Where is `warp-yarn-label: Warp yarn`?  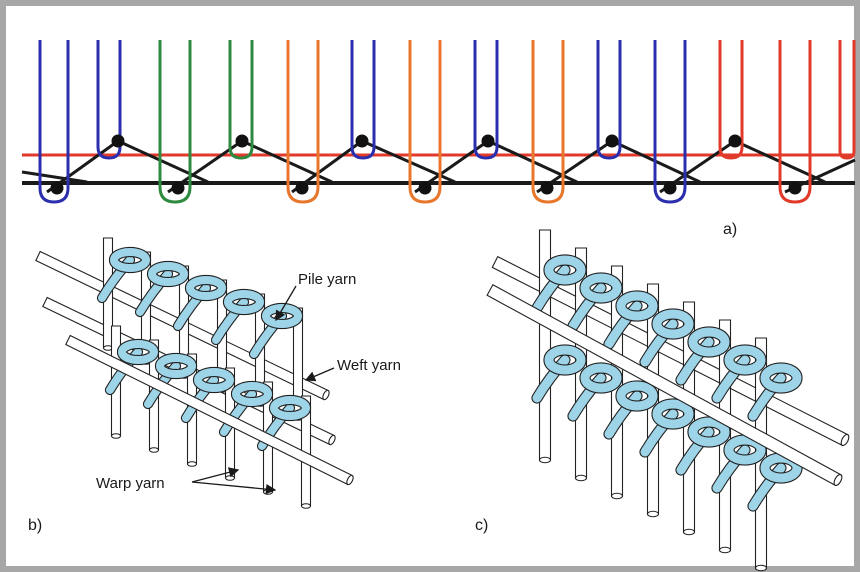
warp-yarn-label: Warp yarn is located at coordinates (130, 483).